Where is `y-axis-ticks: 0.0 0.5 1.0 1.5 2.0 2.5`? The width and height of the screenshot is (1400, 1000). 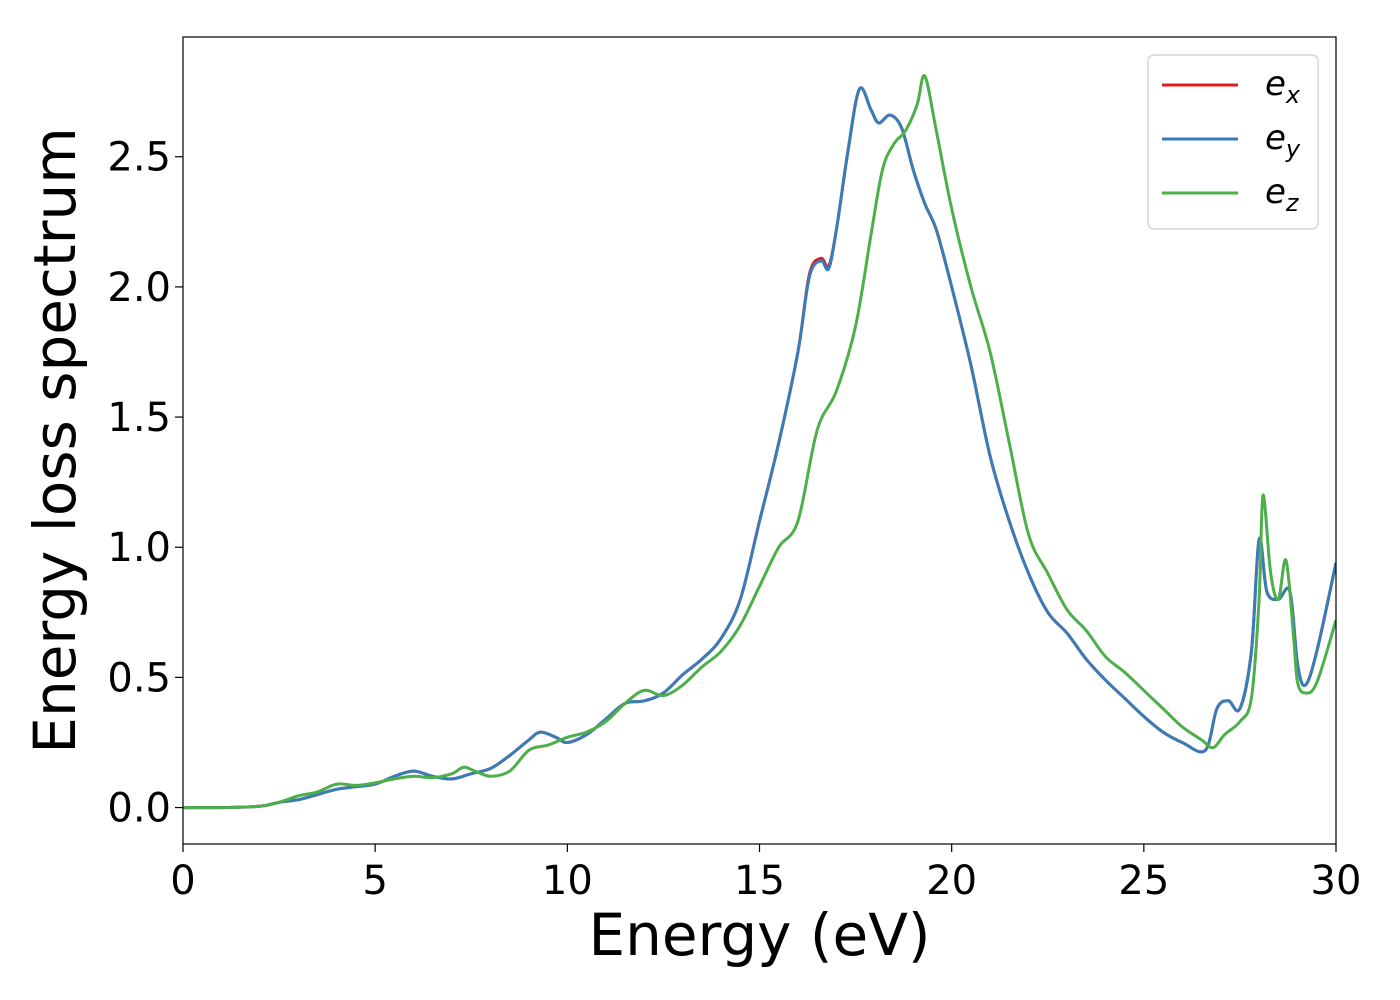
y-axis-ticks: 0.0 0.5 1.0 1.5 2.0 2.5 is located at coordinates (145, 483).